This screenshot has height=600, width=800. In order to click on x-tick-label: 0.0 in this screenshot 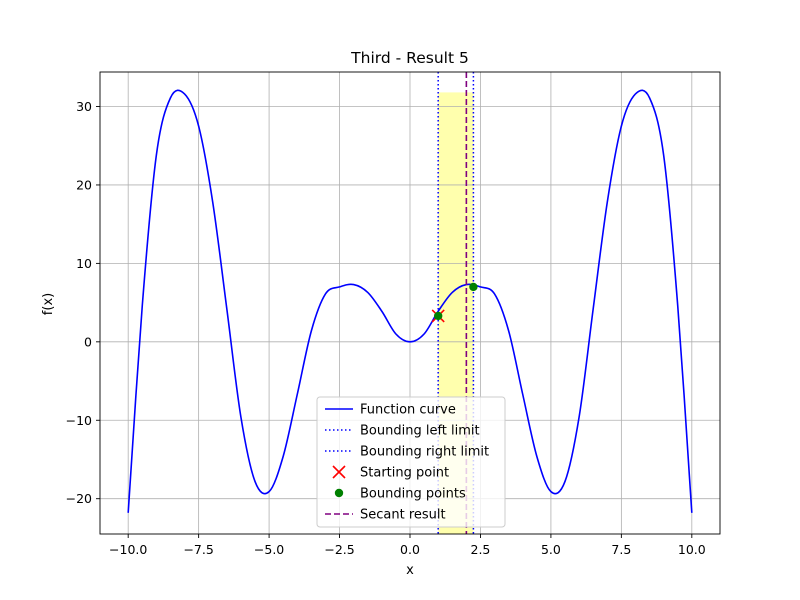, I will do `click(410, 549)`.